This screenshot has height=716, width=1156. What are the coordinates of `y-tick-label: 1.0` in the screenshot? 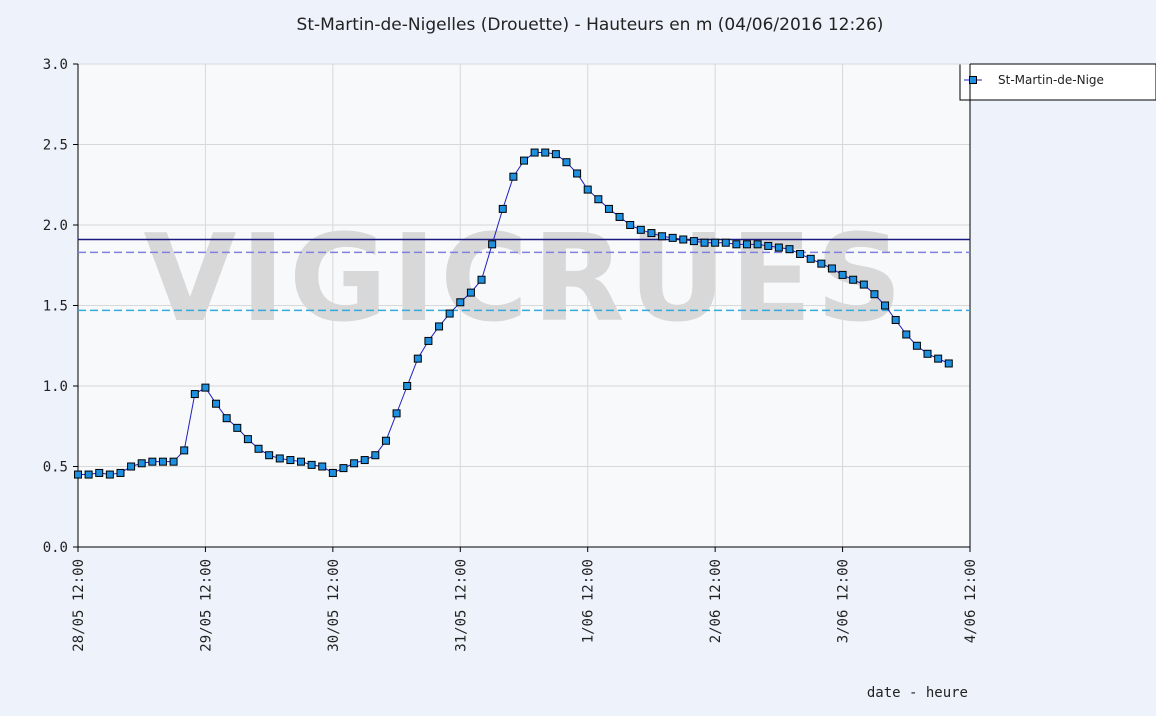 It's located at (55, 387).